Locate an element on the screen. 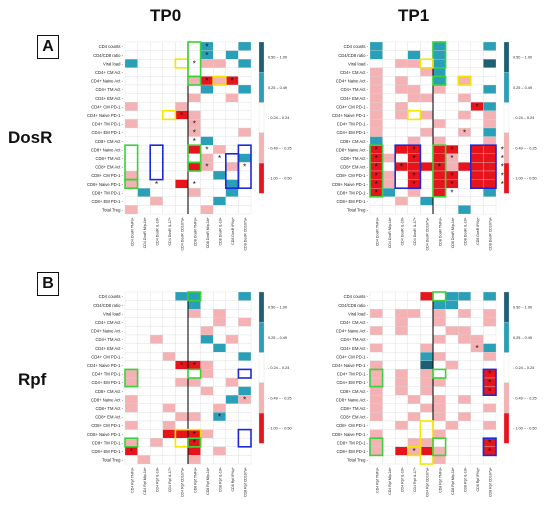 The image size is (550, 519). column-label: CD4 Rpf TNFα+ is located at coordinates (377, 480).